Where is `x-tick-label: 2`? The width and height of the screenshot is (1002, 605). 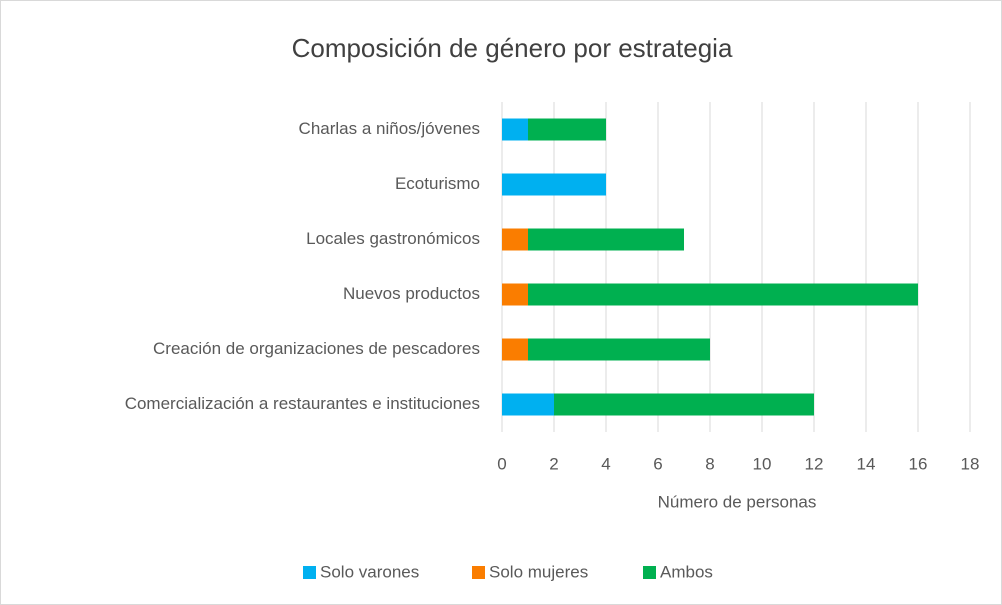
x-tick-label: 2 is located at coordinates (553, 463).